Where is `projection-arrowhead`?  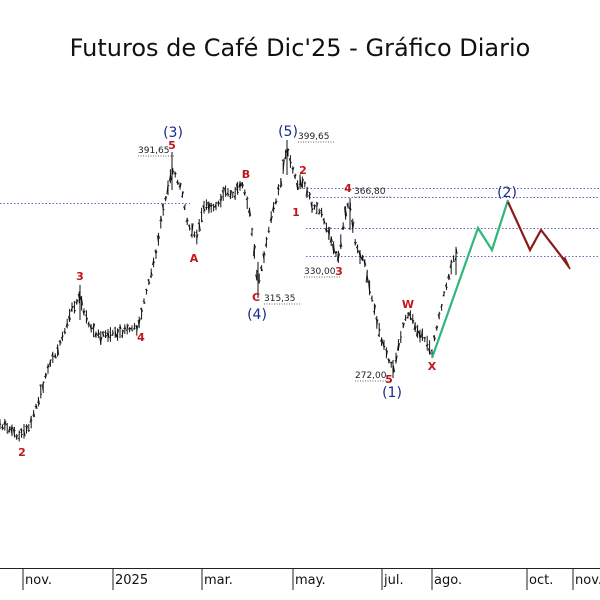 projection-arrowhead is located at coordinates (565, 263).